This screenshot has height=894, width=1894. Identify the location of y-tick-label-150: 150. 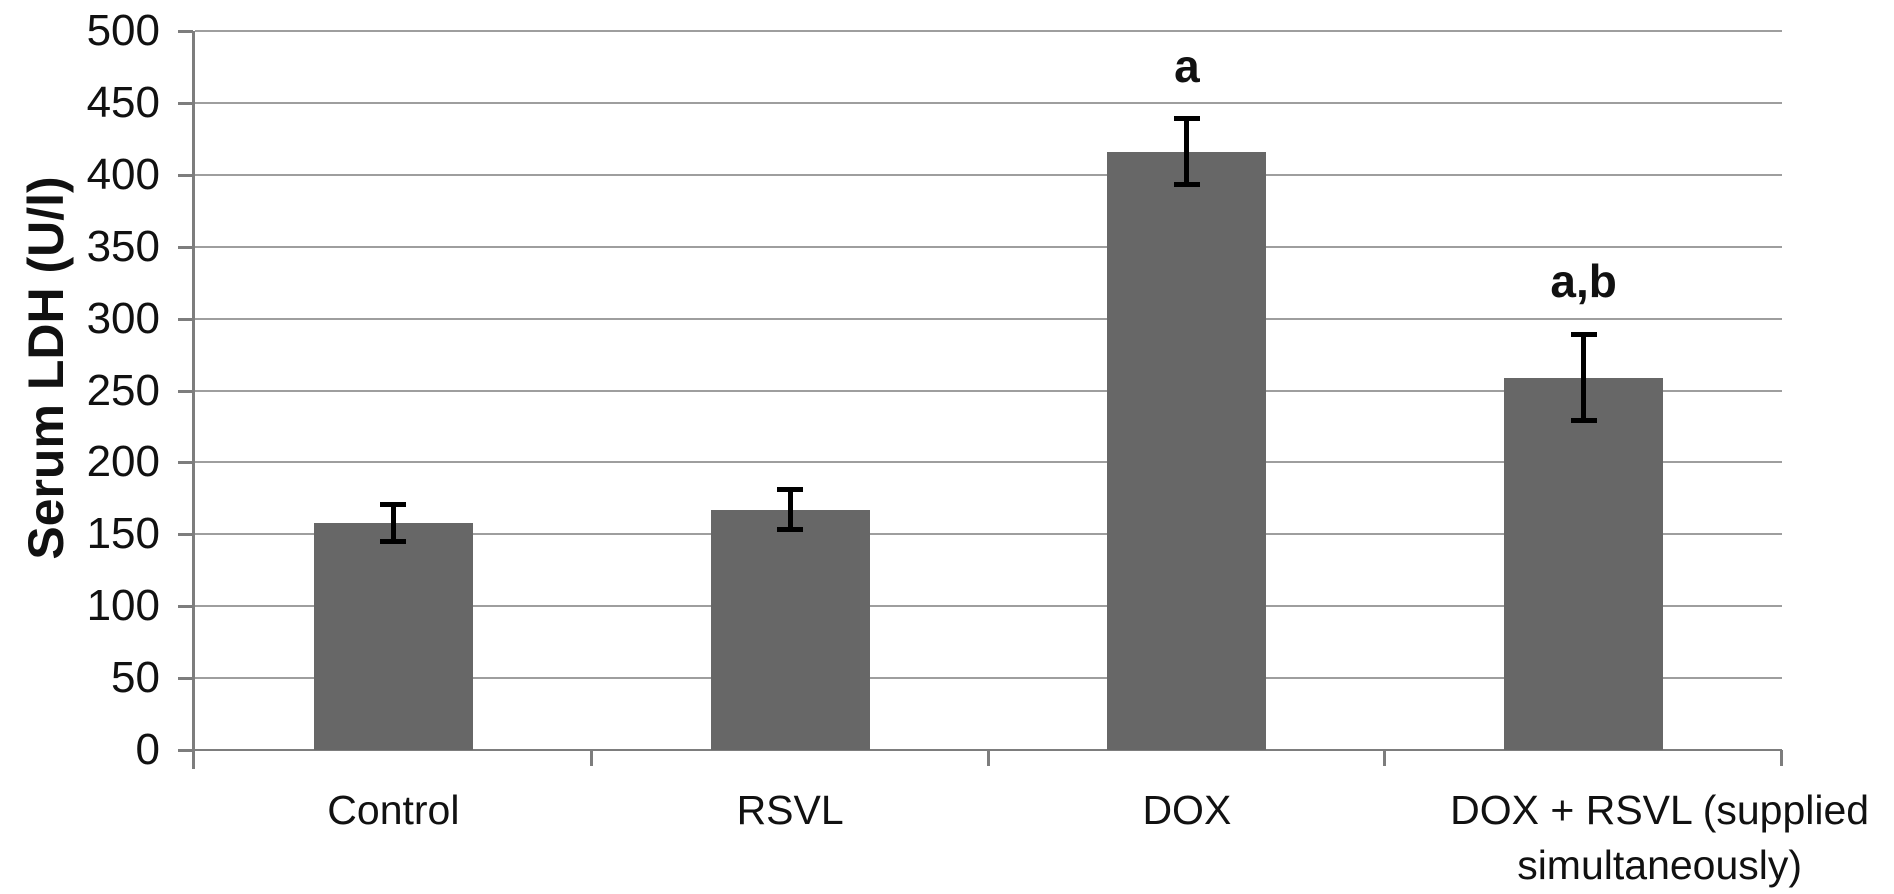
(123, 534).